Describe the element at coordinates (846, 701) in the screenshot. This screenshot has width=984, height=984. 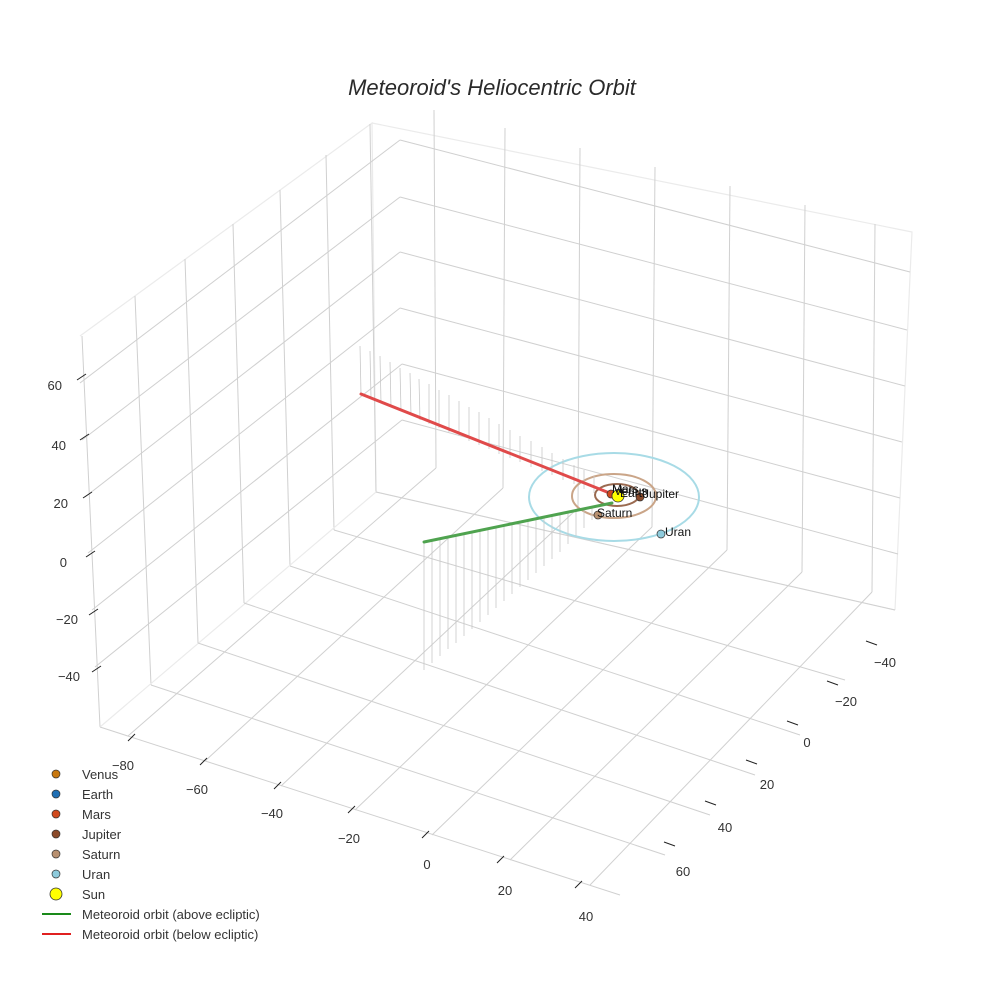
I see `y-tick-label: −20` at that location.